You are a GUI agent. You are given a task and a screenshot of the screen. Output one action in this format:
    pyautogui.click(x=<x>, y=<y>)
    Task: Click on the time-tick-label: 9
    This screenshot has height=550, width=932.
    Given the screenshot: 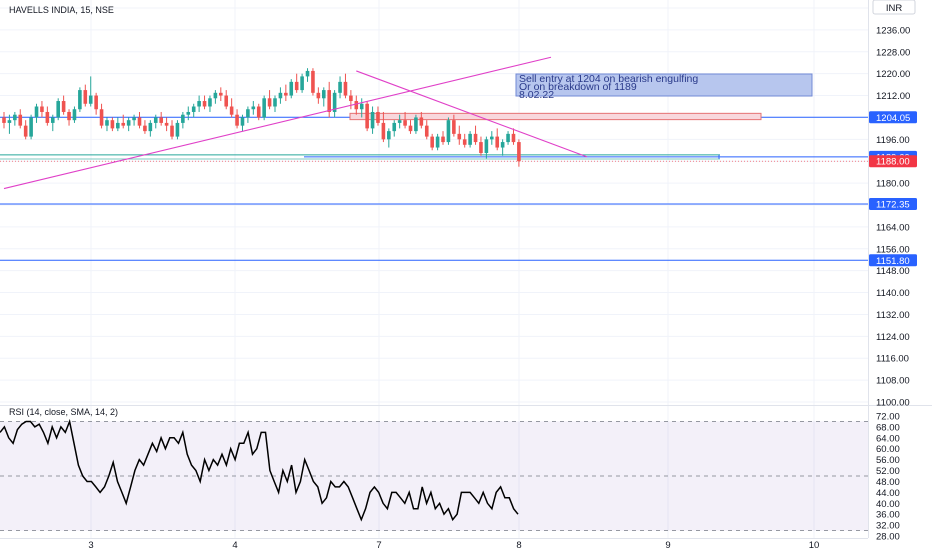 What is the action you would take?
    pyautogui.click(x=667, y=545)
    